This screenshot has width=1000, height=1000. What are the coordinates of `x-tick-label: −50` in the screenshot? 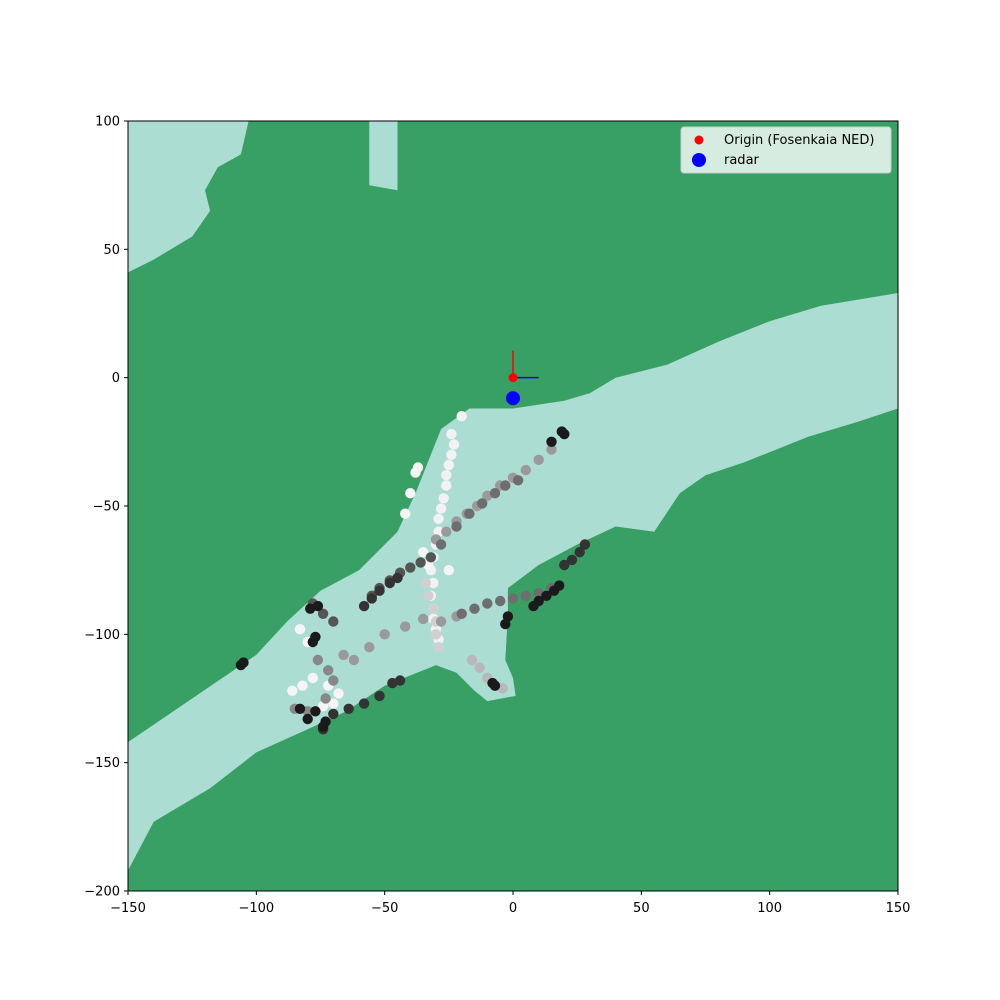 It's located at (384, 908).